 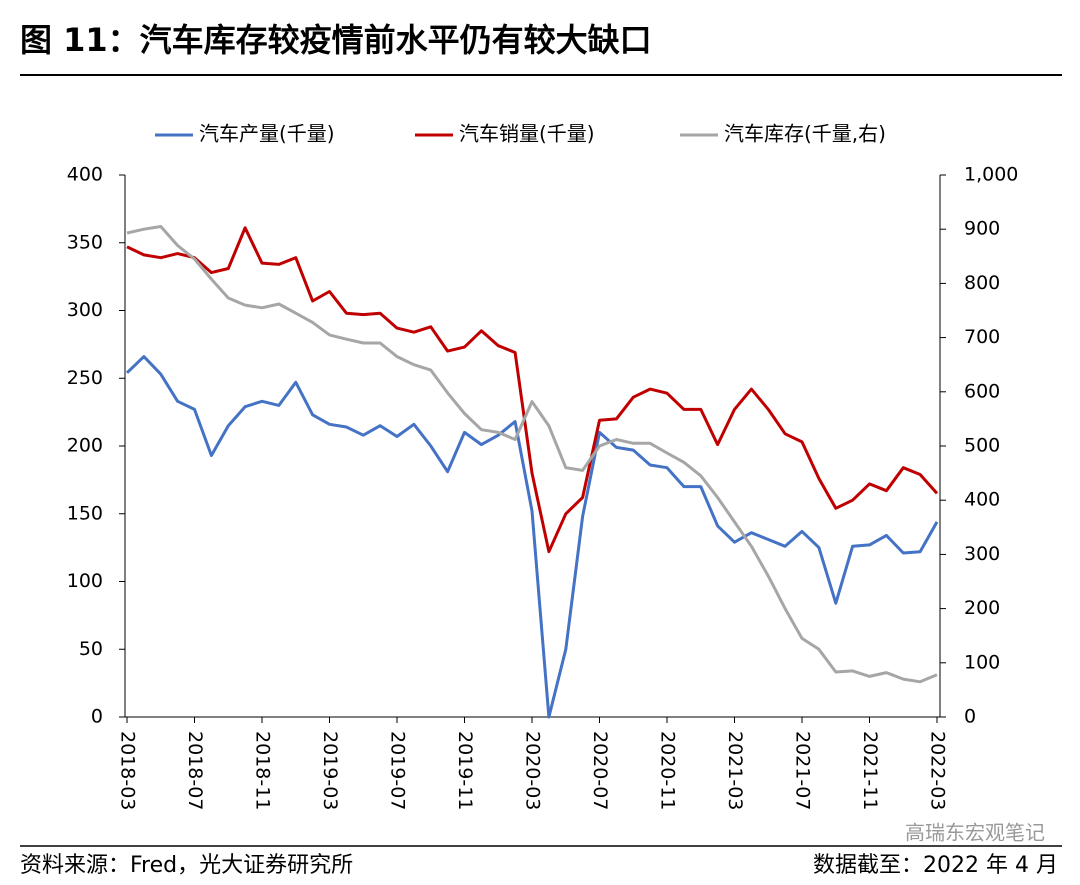 I want to click on x-tick-label: 2020-03, so click(x=533, y=770).